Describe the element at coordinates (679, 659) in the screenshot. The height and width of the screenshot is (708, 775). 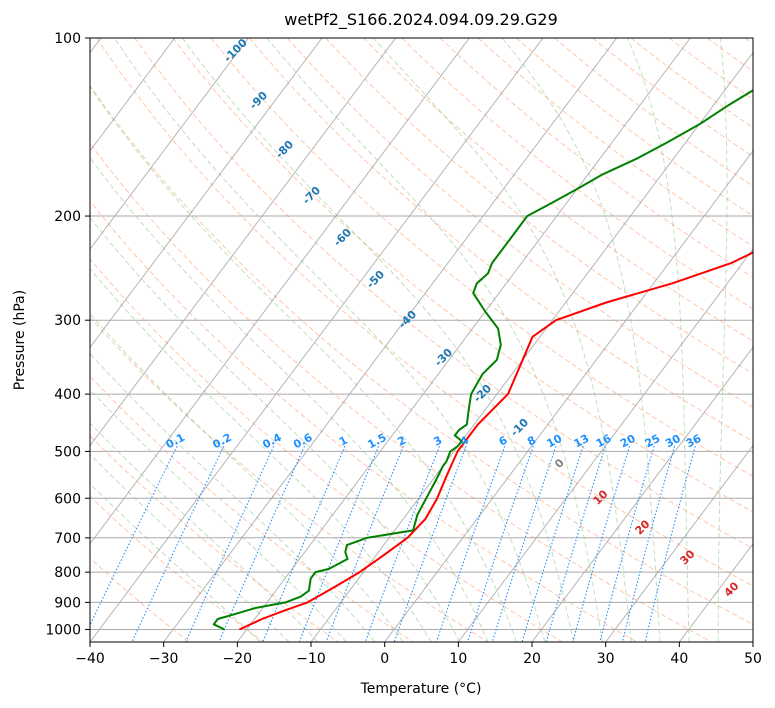
I see `x-tick-label: 40` at that location.